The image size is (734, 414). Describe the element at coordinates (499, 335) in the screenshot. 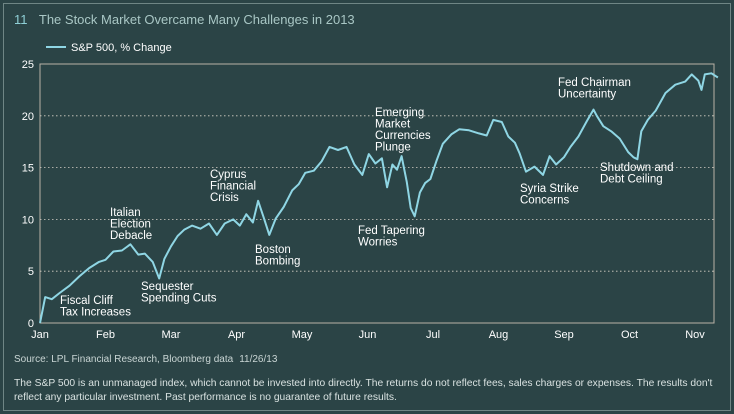

I see `x-tick-label-aug: Aug` at that location.